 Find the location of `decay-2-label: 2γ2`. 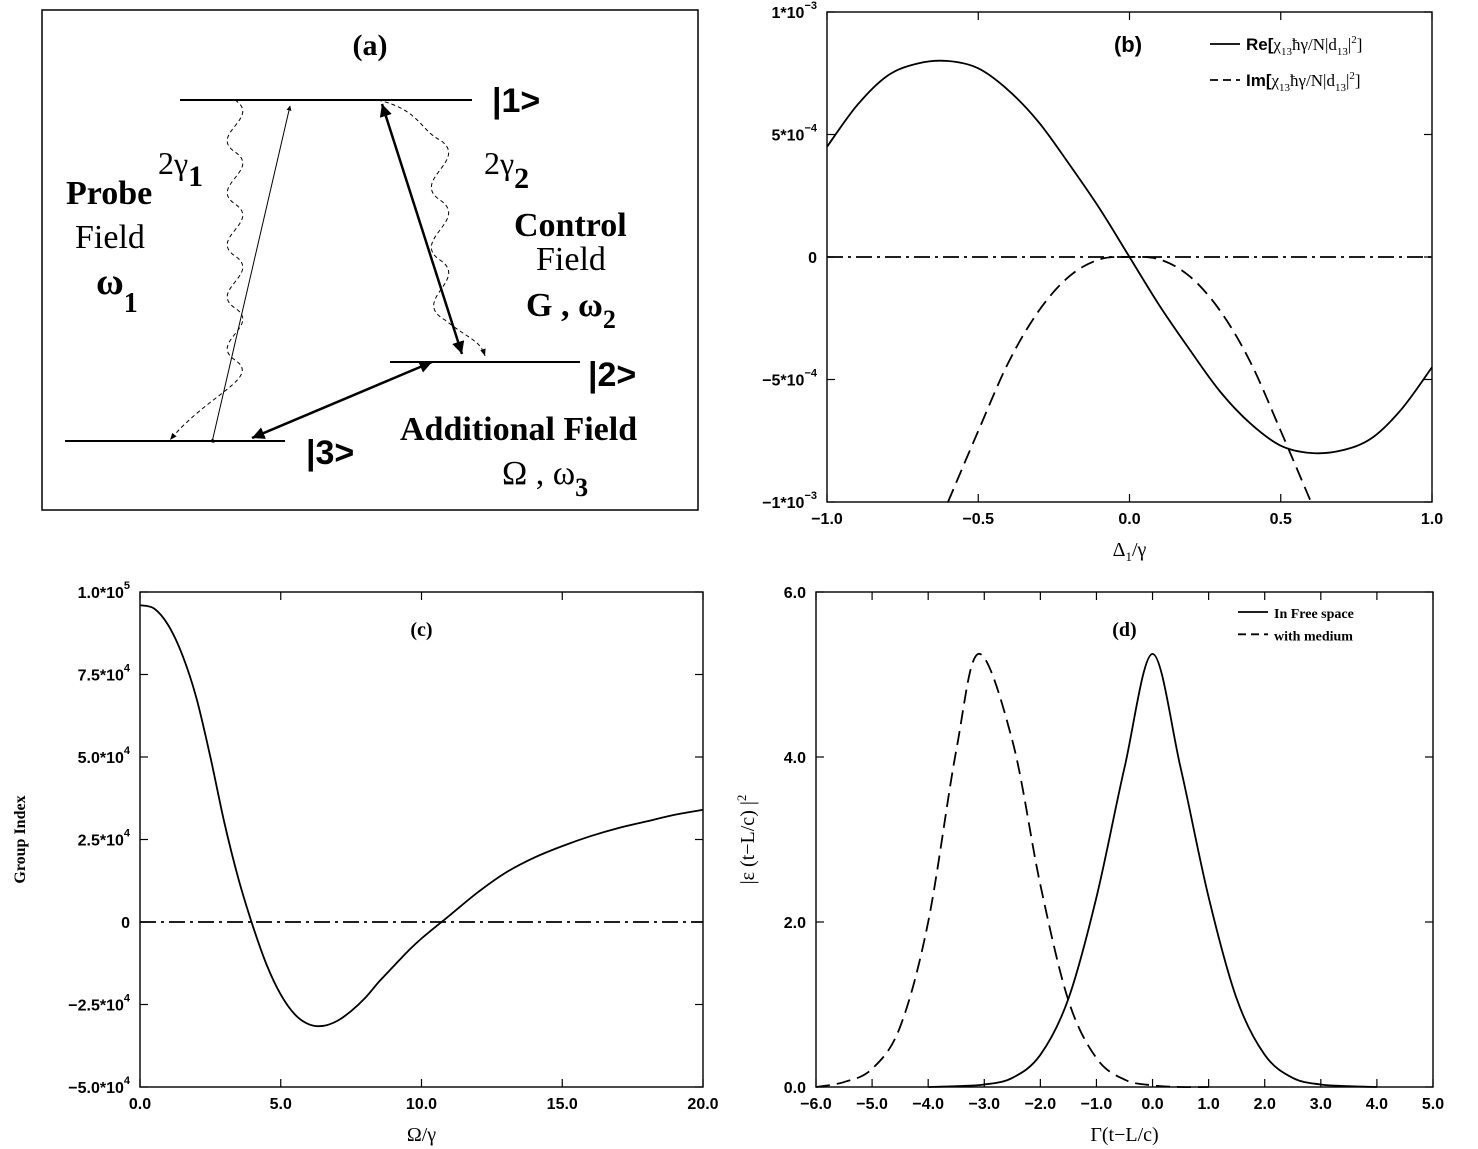

decay-2-label: 2γ2 is located at coordinates (506, 170).